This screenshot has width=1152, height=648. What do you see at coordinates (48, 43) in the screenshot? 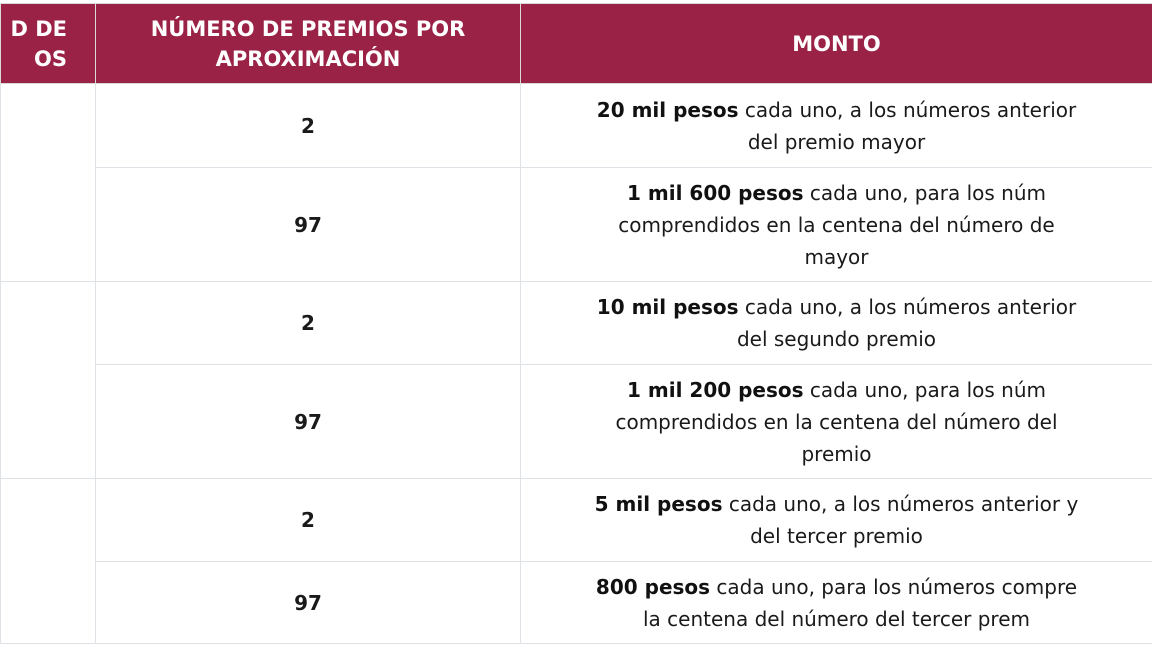
I see `header-cantidad: D DE OS` at bounding box center [48, 43].